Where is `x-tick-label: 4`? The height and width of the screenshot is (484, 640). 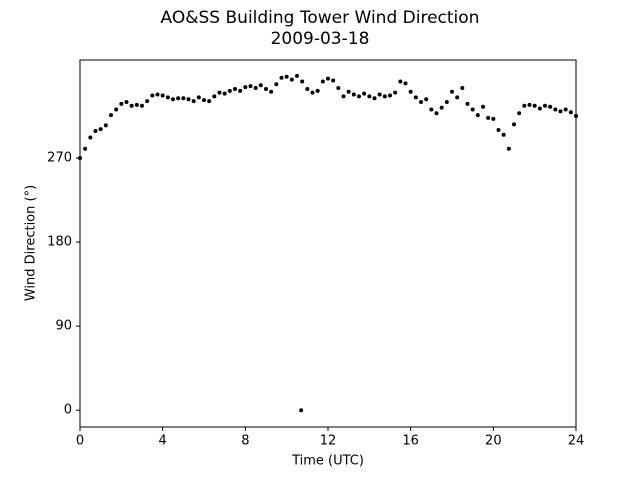 x-tick-label: 4 is located at coordinates (163, 441).